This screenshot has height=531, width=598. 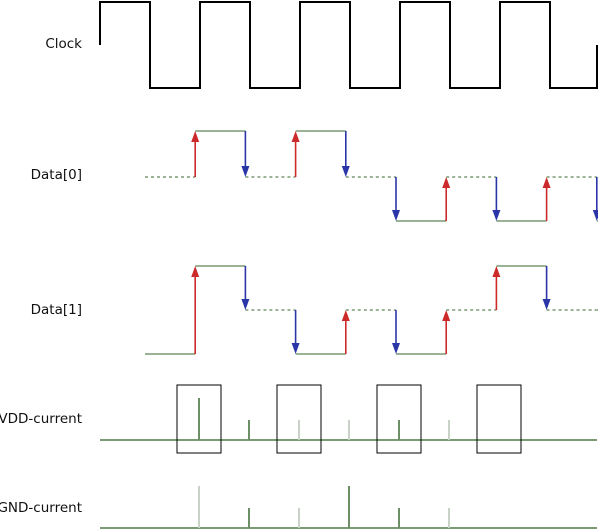 I want to click on vdd-current-label: VDD-current, so click(x=41, y=419).